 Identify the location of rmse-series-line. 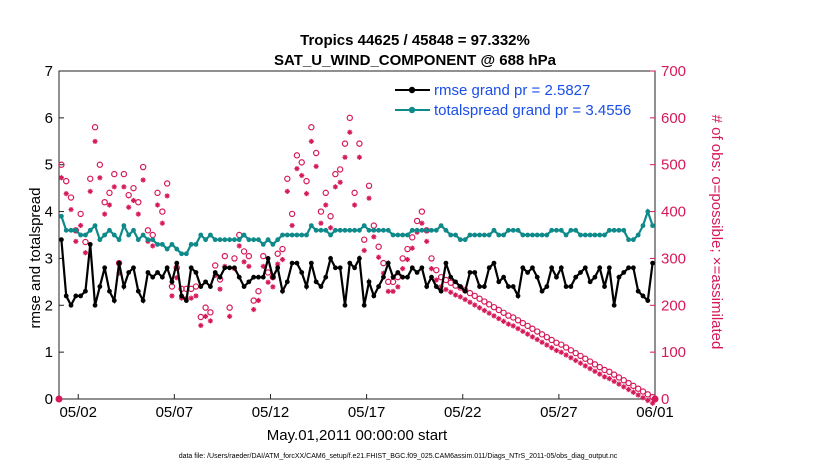
(357, 273).